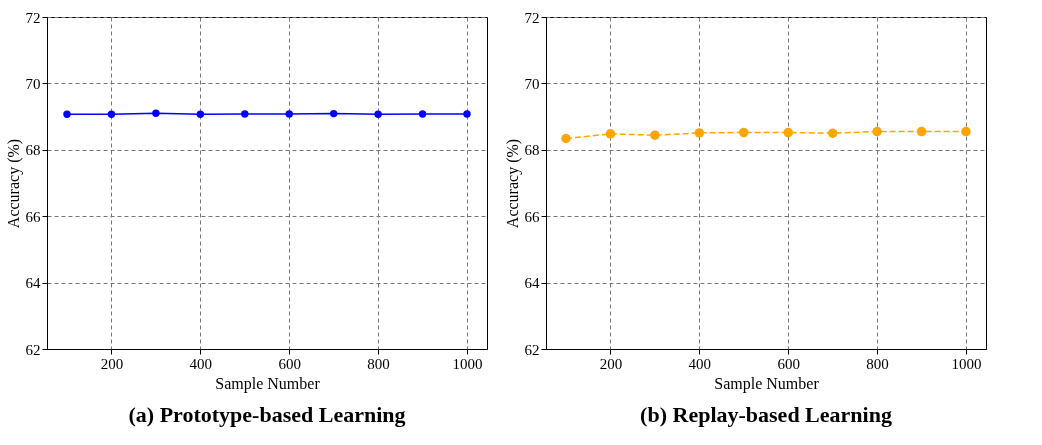  I want to click on text: (b) Replay-based Learning, so click(766, 414).